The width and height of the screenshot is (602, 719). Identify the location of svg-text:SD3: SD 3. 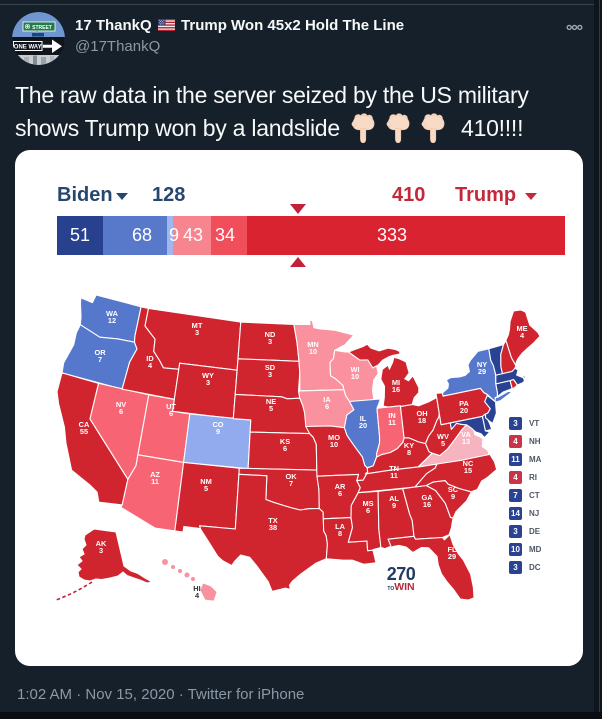
(270, 371).